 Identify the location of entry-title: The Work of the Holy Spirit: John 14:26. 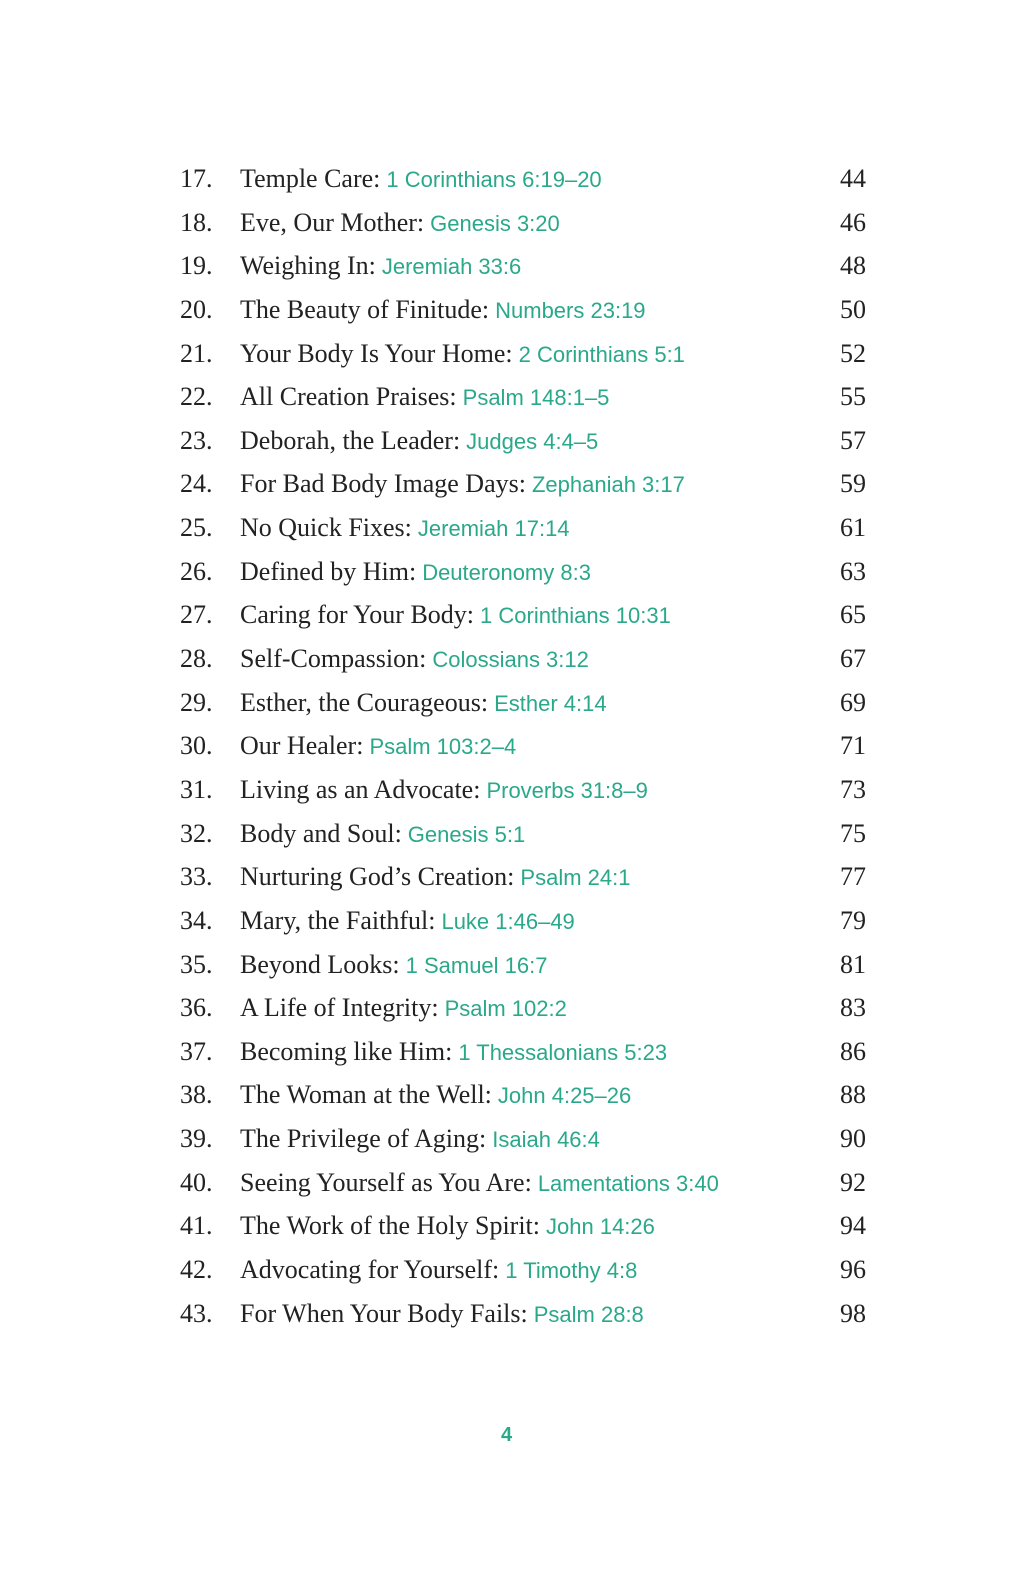
(447, 1226).